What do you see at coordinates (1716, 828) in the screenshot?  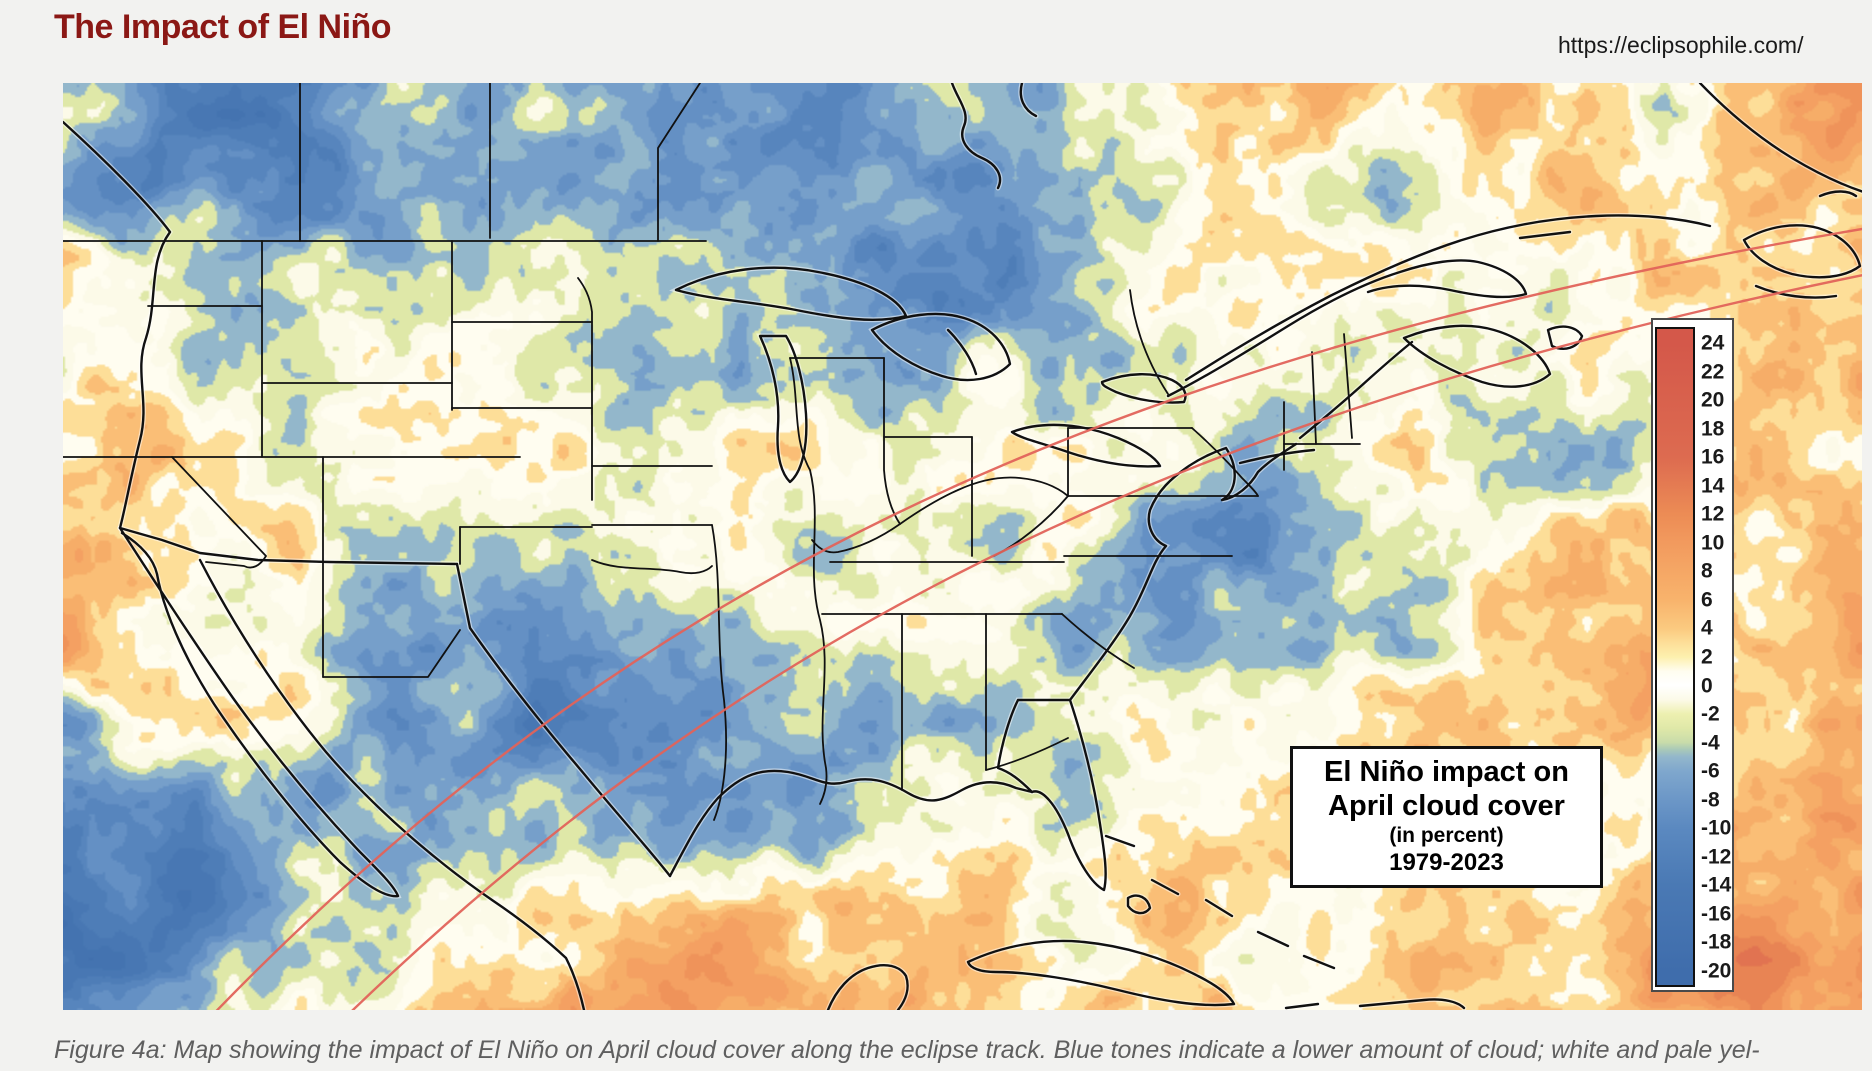 I see `colorbar-tick-label: -10` at bounding box center [1716, 828].